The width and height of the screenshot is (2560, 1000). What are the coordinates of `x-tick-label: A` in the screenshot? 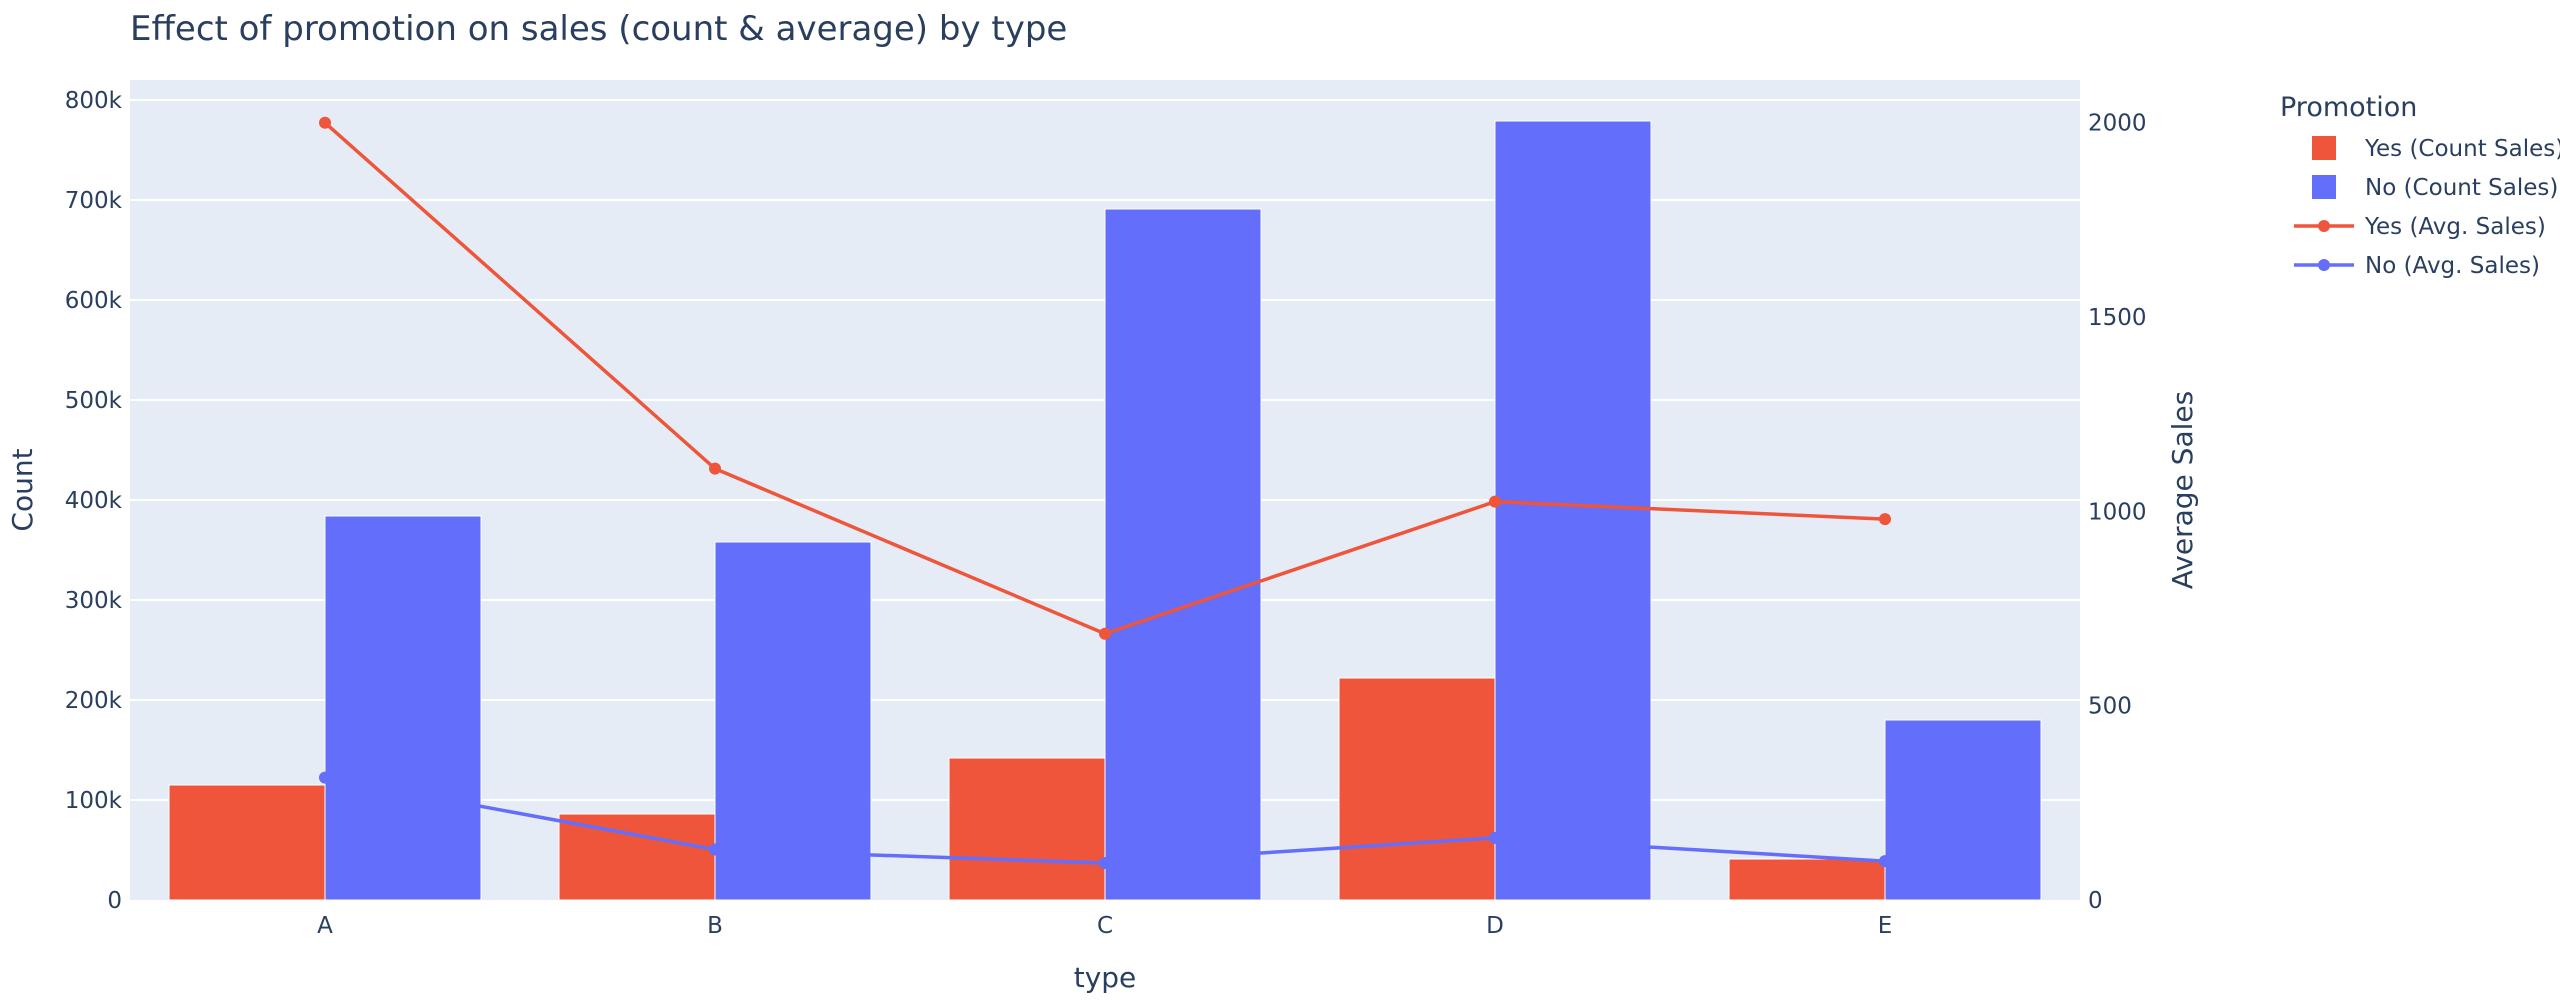 It's located at (325, 926).